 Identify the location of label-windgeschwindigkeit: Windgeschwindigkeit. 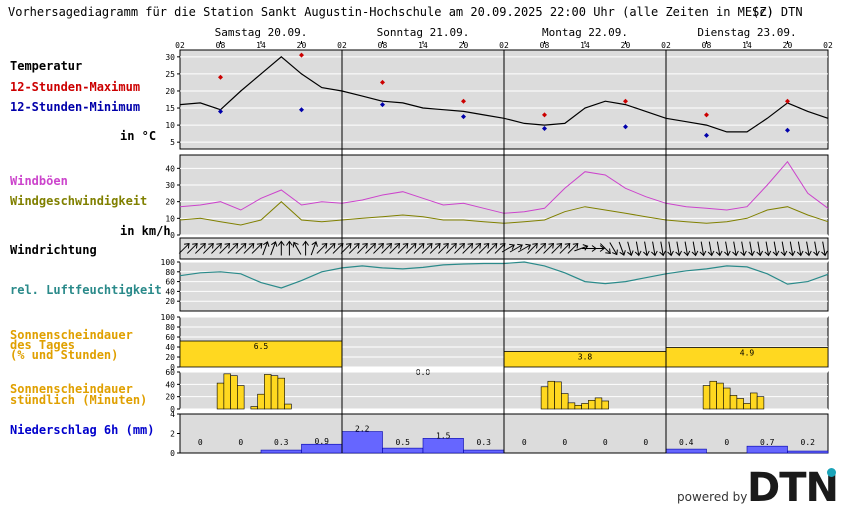
(78, 201).